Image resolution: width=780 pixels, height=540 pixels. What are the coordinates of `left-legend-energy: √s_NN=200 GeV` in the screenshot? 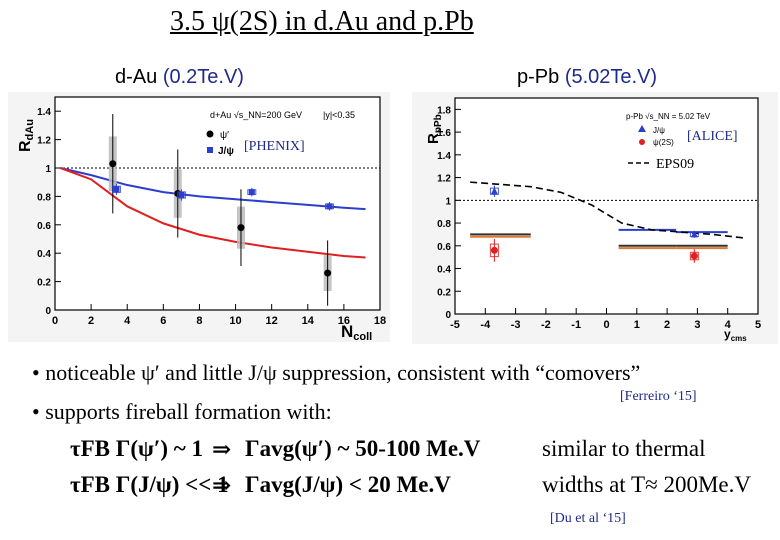 It's located at (268, 115).